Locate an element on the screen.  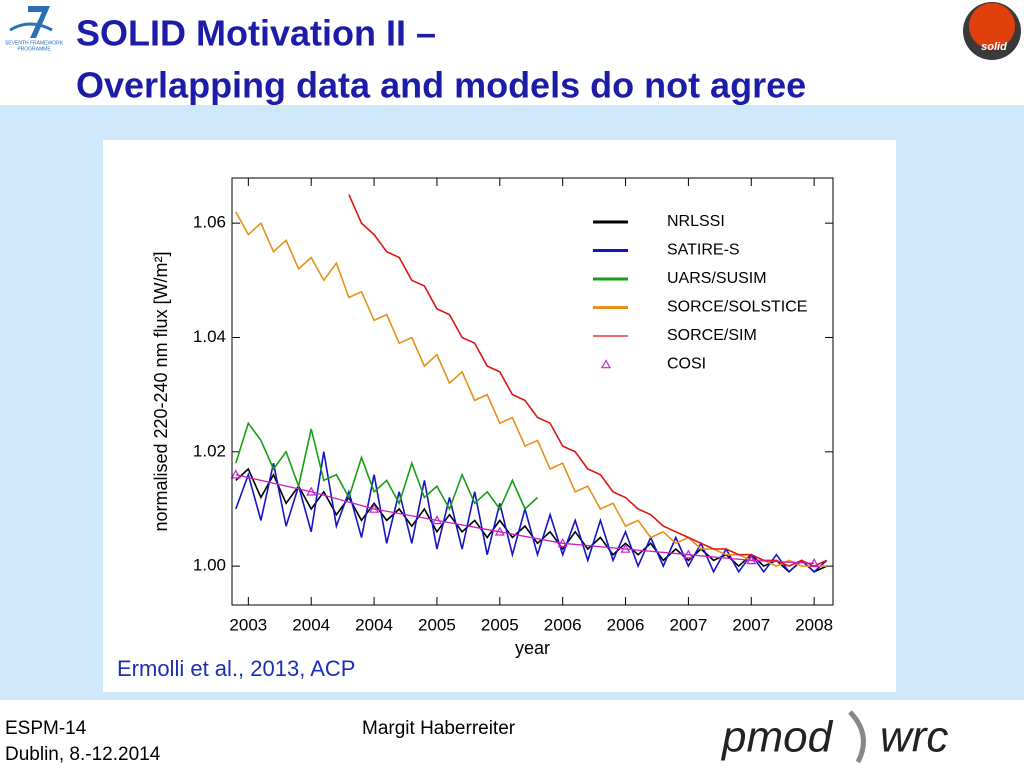
fp7-seven is located at coordinates (39, 22).